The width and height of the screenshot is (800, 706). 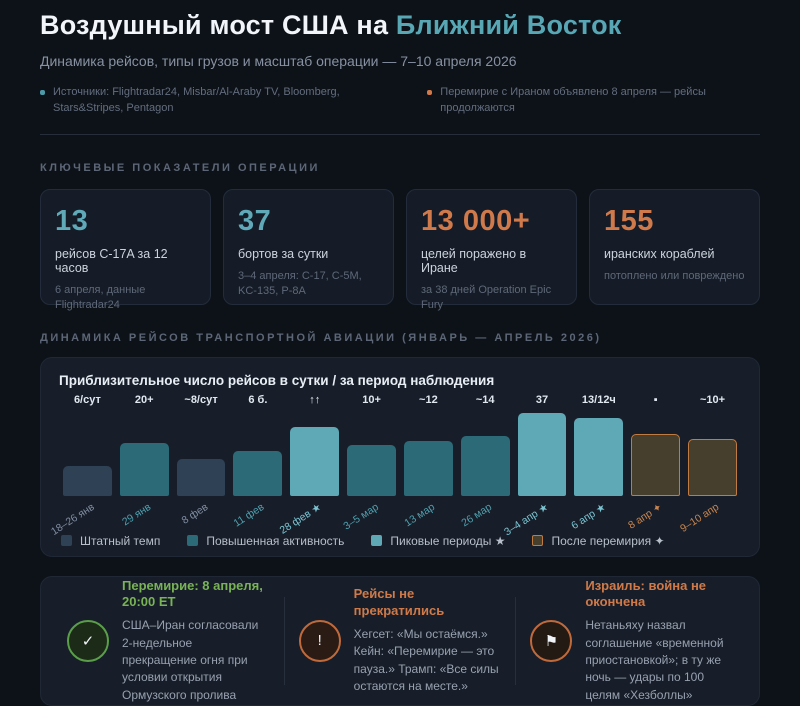 What do you see at coordinates (629, 220) in the screenshot?
I see `kpi-value: 155` at bounding box center [629, 220].